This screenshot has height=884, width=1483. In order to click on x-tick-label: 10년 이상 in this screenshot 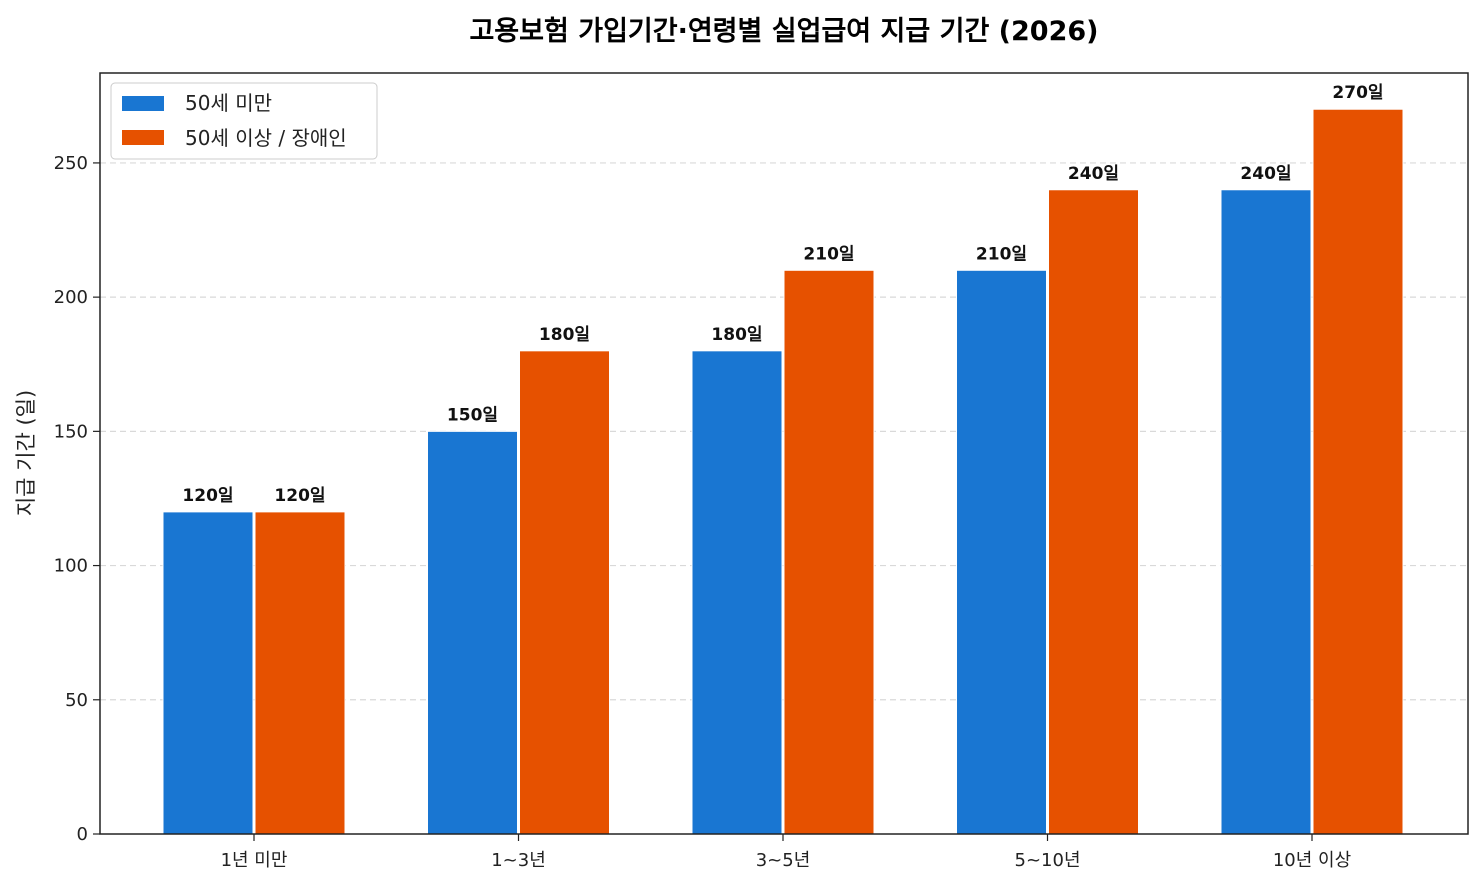, I will do `click(1312, 860)`.